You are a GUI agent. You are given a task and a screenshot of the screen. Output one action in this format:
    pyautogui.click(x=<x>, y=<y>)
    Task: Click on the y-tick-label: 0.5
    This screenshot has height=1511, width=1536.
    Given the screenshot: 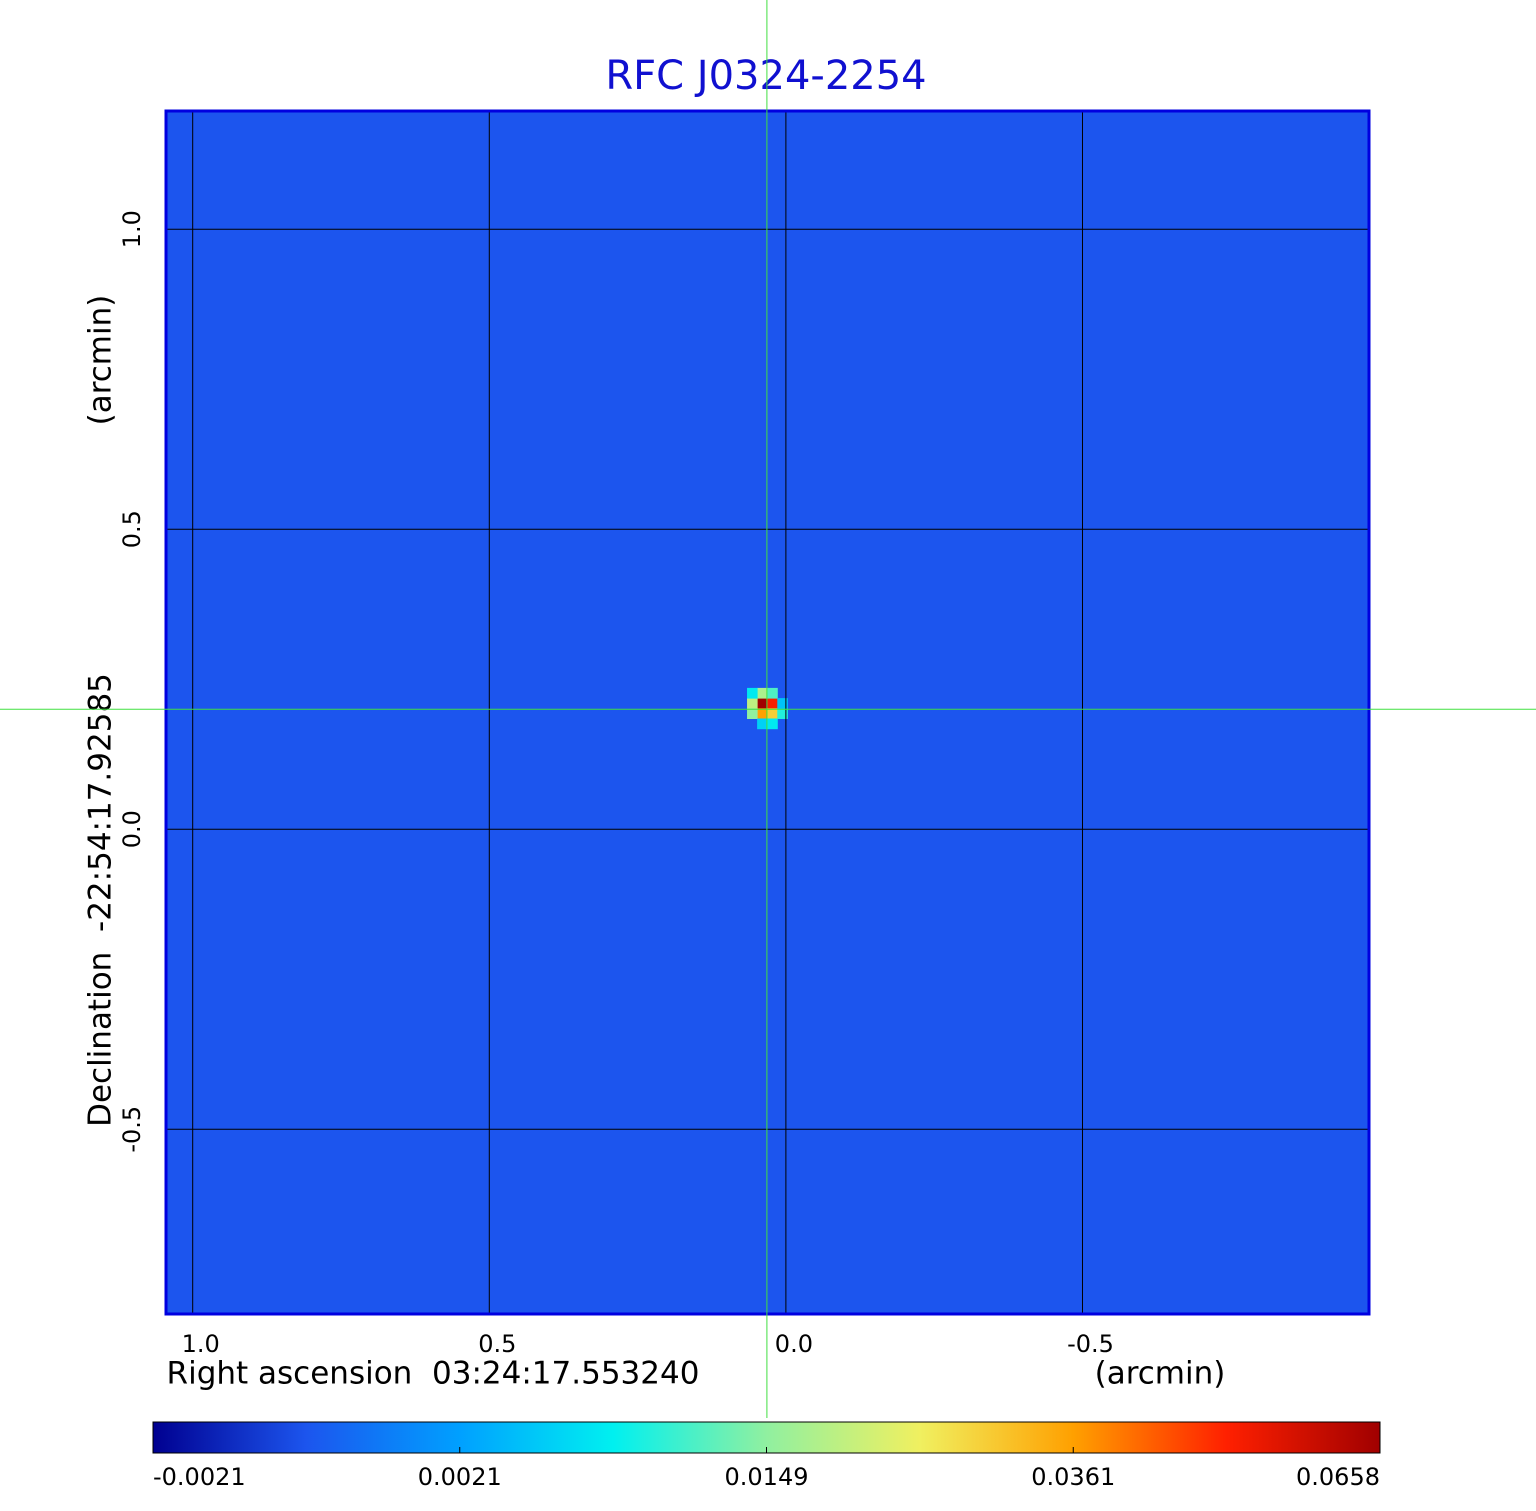 What is the action you would take?
    pyautogui.click(x=132, y=529)
    